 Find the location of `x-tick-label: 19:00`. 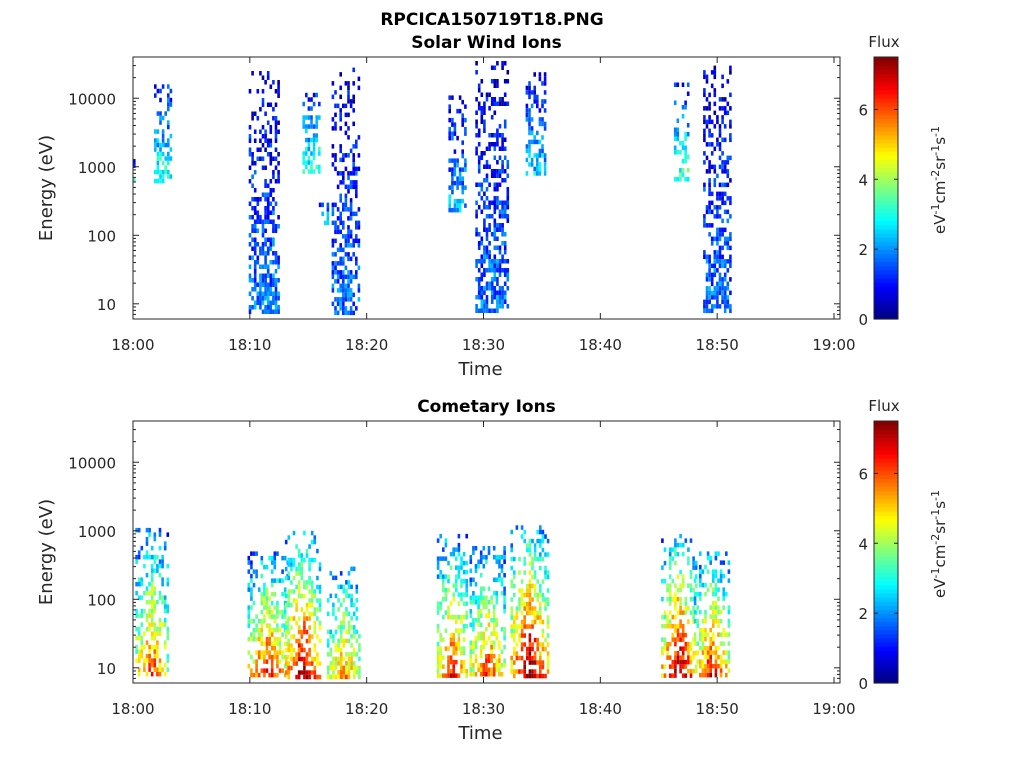

x-tick-label: 19:00 is located at coordinates (833, 345).